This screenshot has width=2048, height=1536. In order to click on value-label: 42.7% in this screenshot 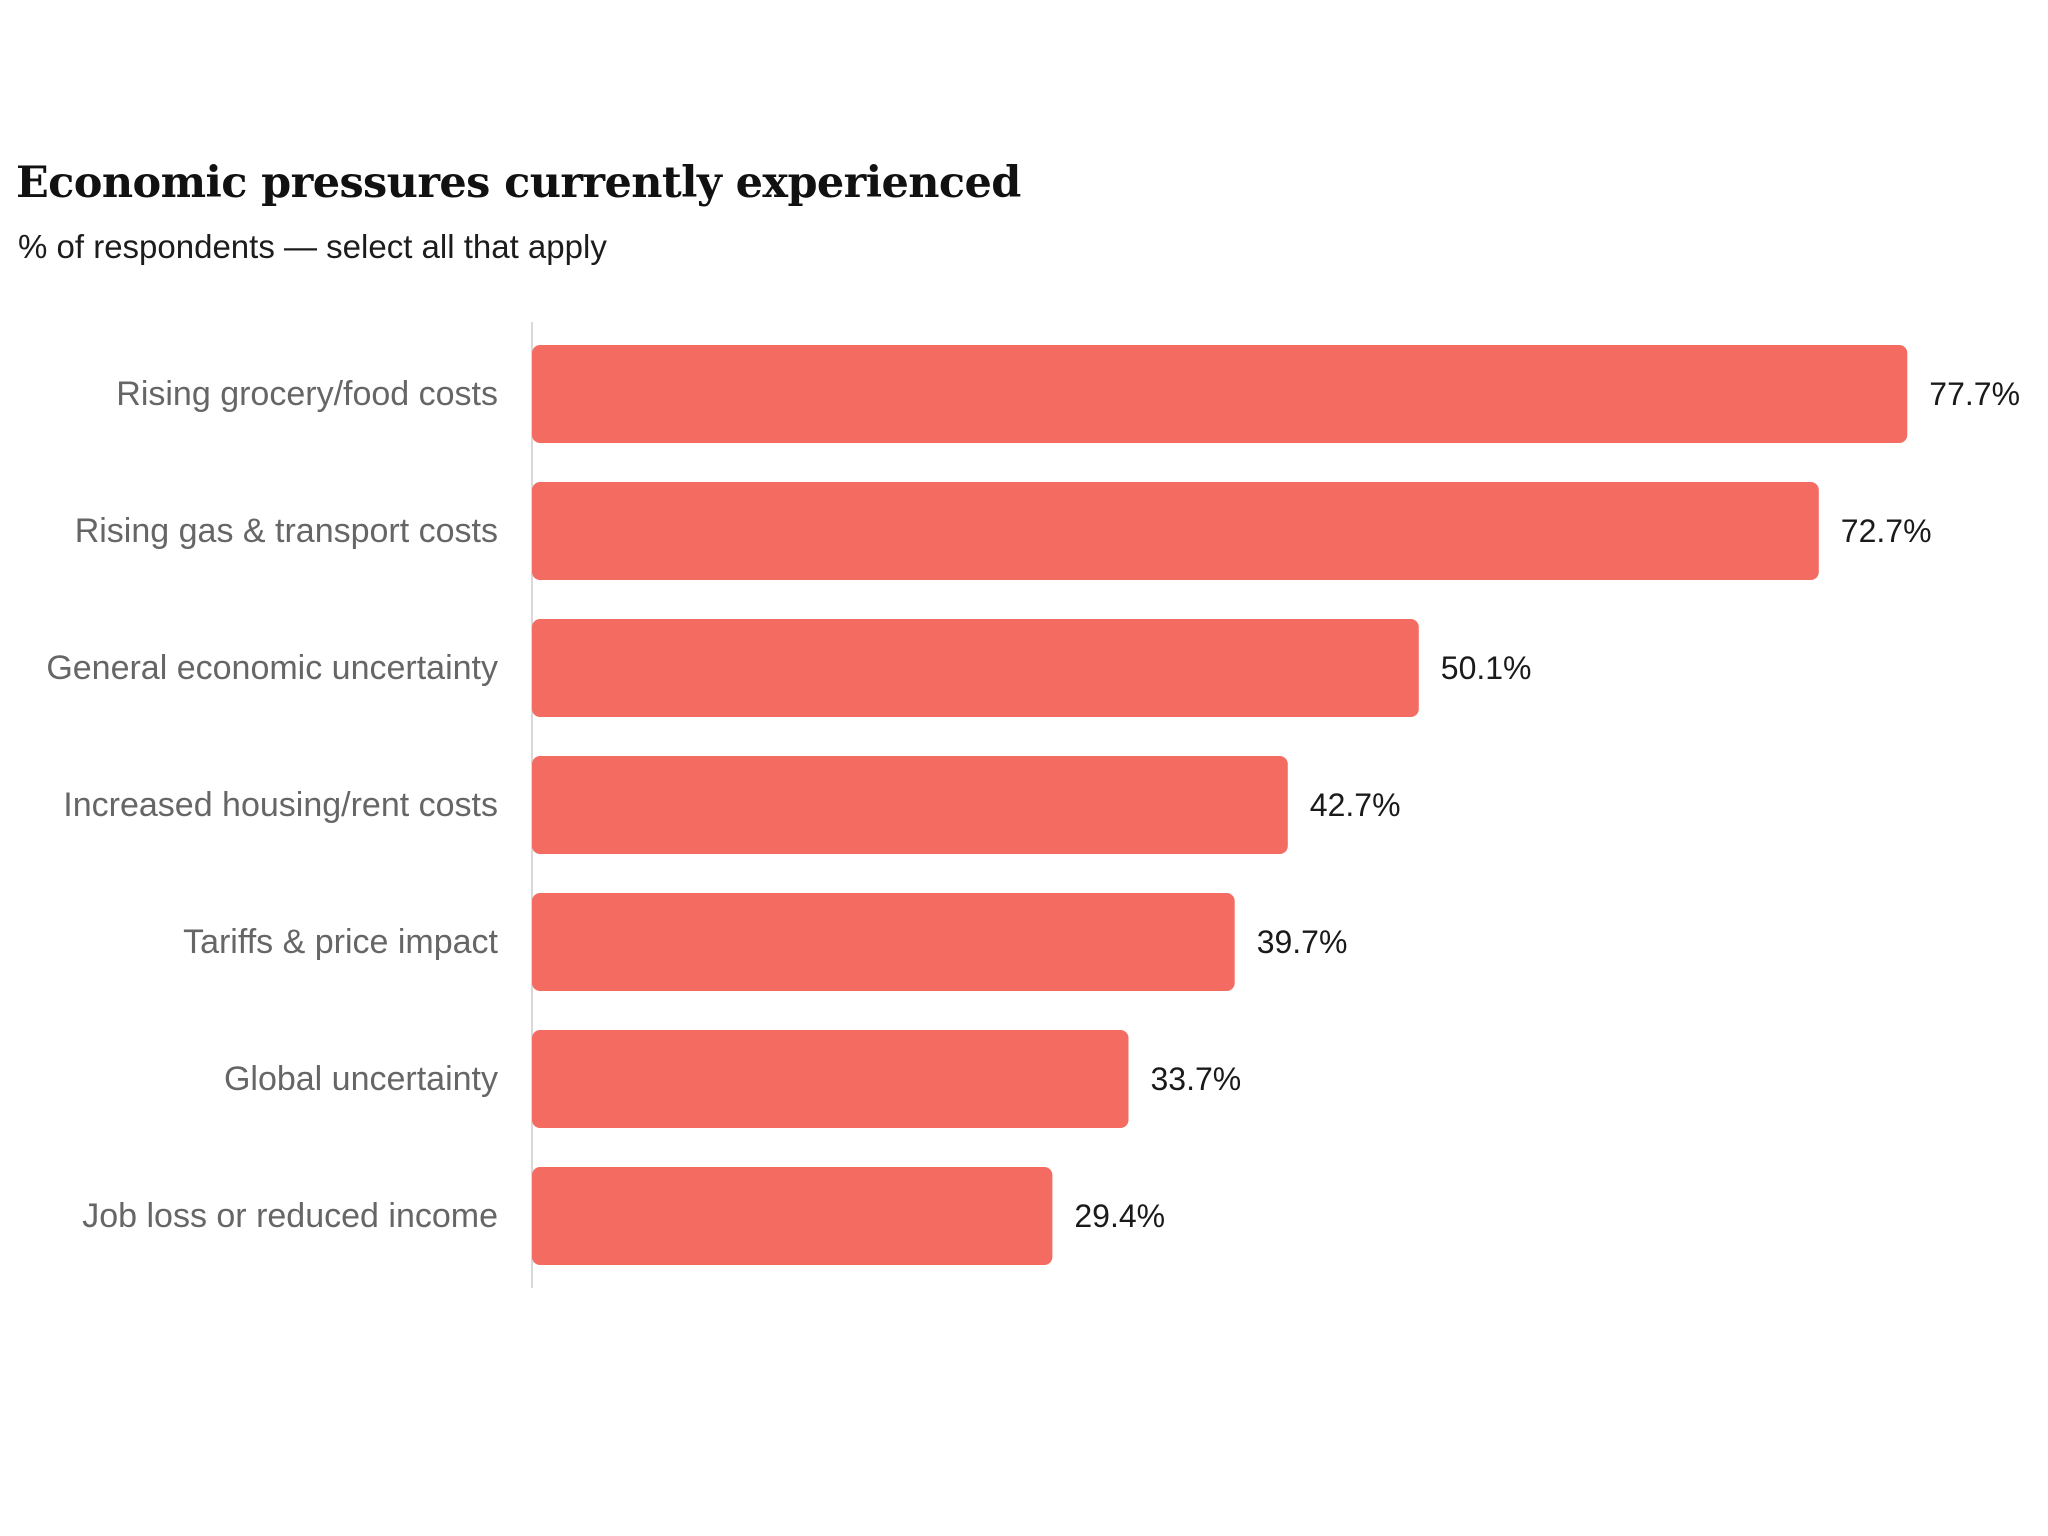, I will do `click(1355, 805)`.